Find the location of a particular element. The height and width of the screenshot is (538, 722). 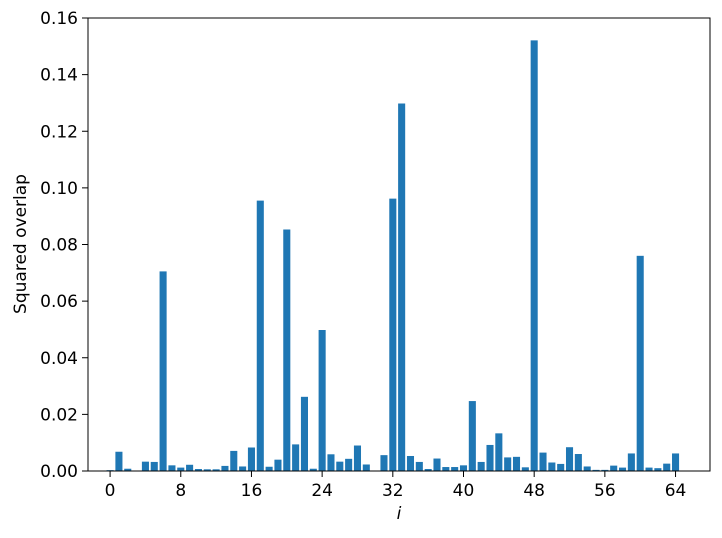

y-tick-label: 0.06 is located at coordinates (59, 302).